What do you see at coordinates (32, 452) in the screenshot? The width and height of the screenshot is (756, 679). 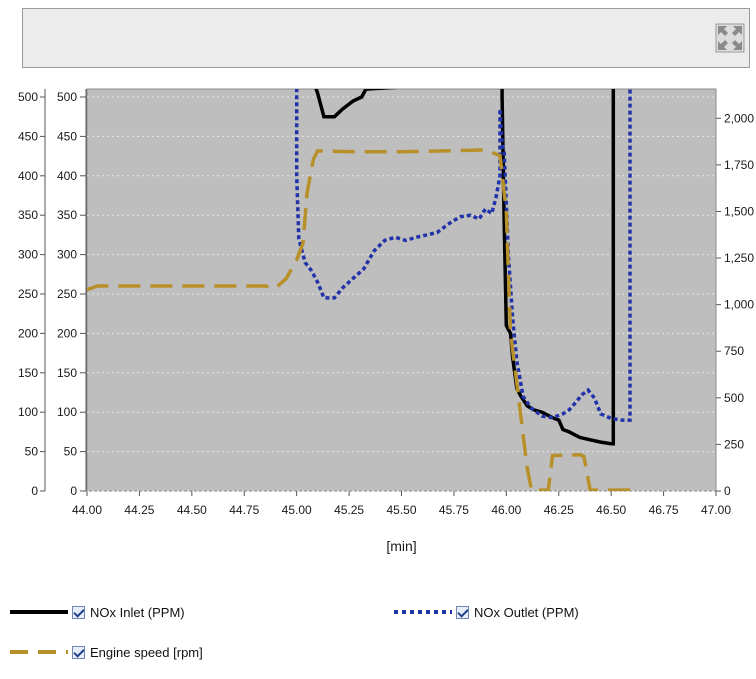 I see `y-tick-label-outer: 50` at bounding box center [32, 452].